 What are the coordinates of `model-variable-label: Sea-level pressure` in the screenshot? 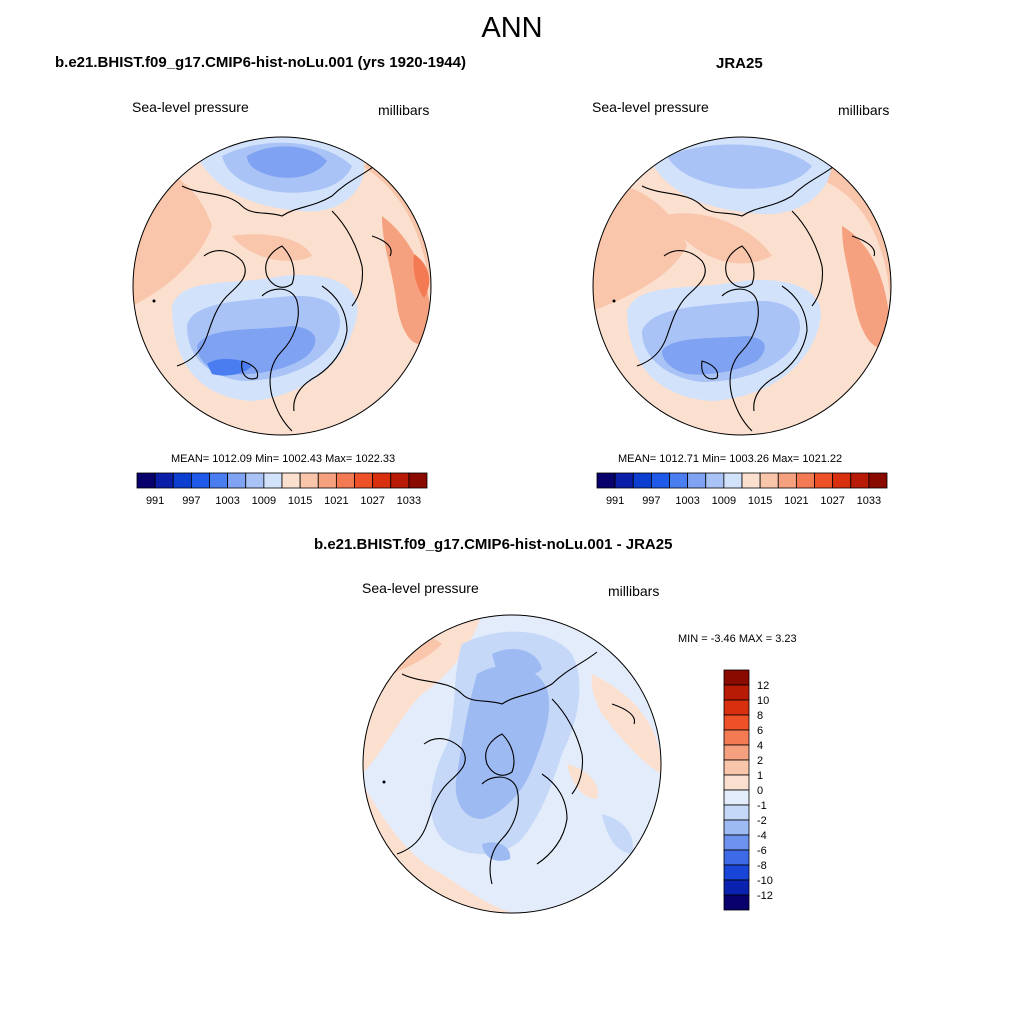 It's located at (190, 107).